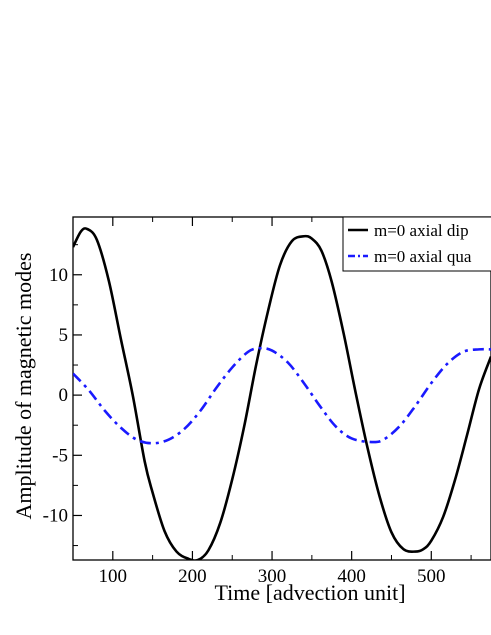 This screenshot has width=491, height=635. I want to click on x-tick-label: 500, so click(431, 576).